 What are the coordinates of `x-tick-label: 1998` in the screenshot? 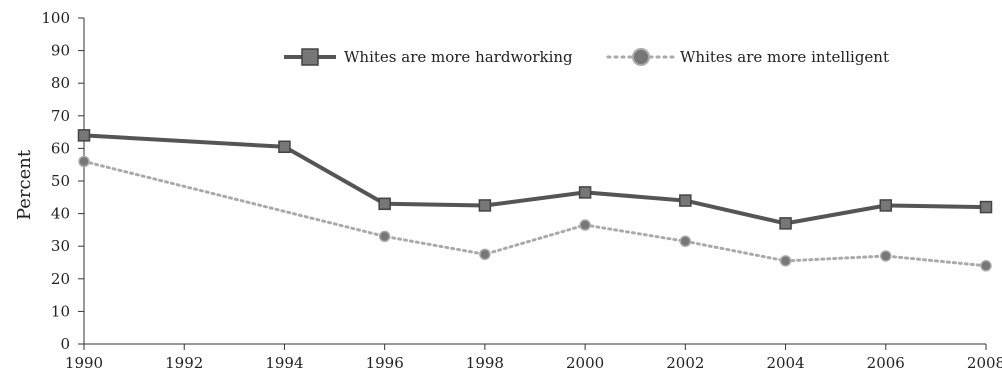 It's located at (485, 363).